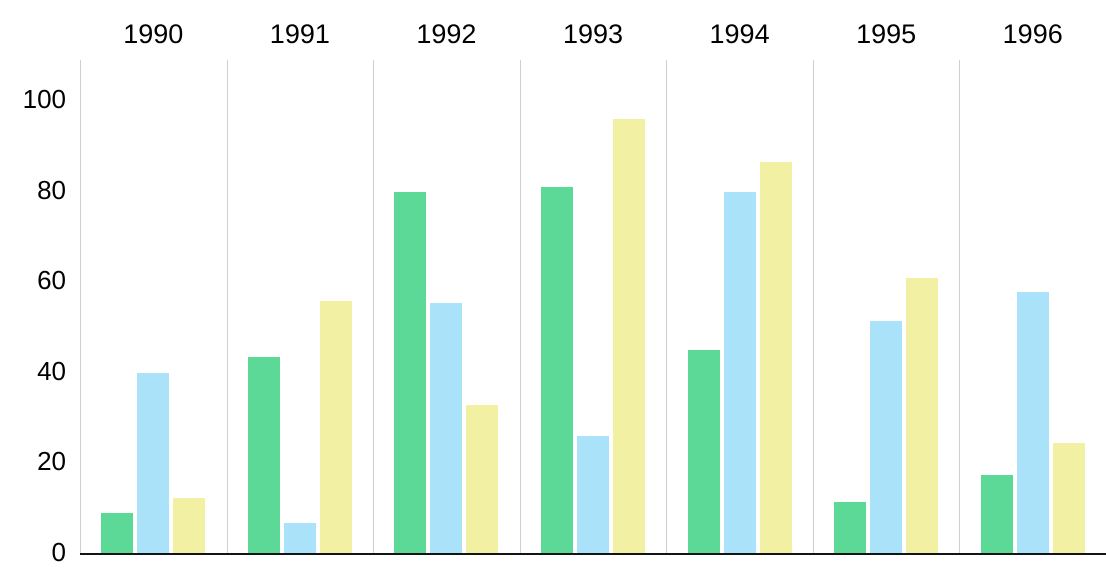 This screenshot has width=1106, height=578. Describe the element at coordinates (1032, 34) in the screenshot. I see `category-label: 1996` at that location.